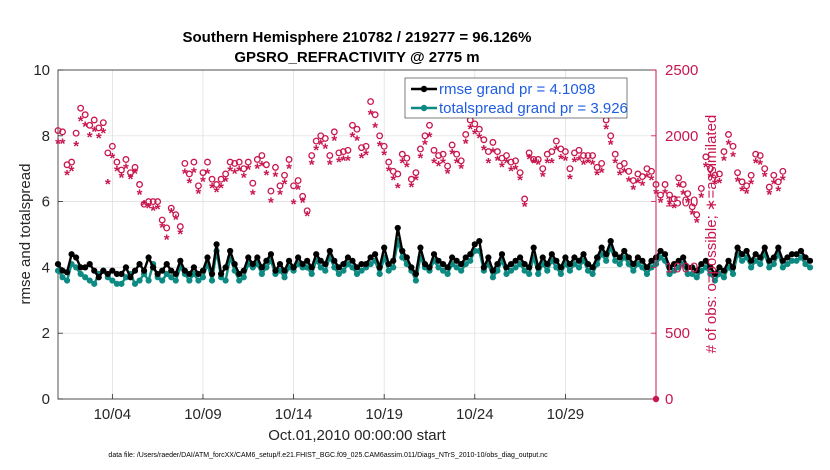  What do you see at coordinates (669, 399) in the screenshot?
I see `y-right-tick-label: 0` at bounding box center [669, 399].